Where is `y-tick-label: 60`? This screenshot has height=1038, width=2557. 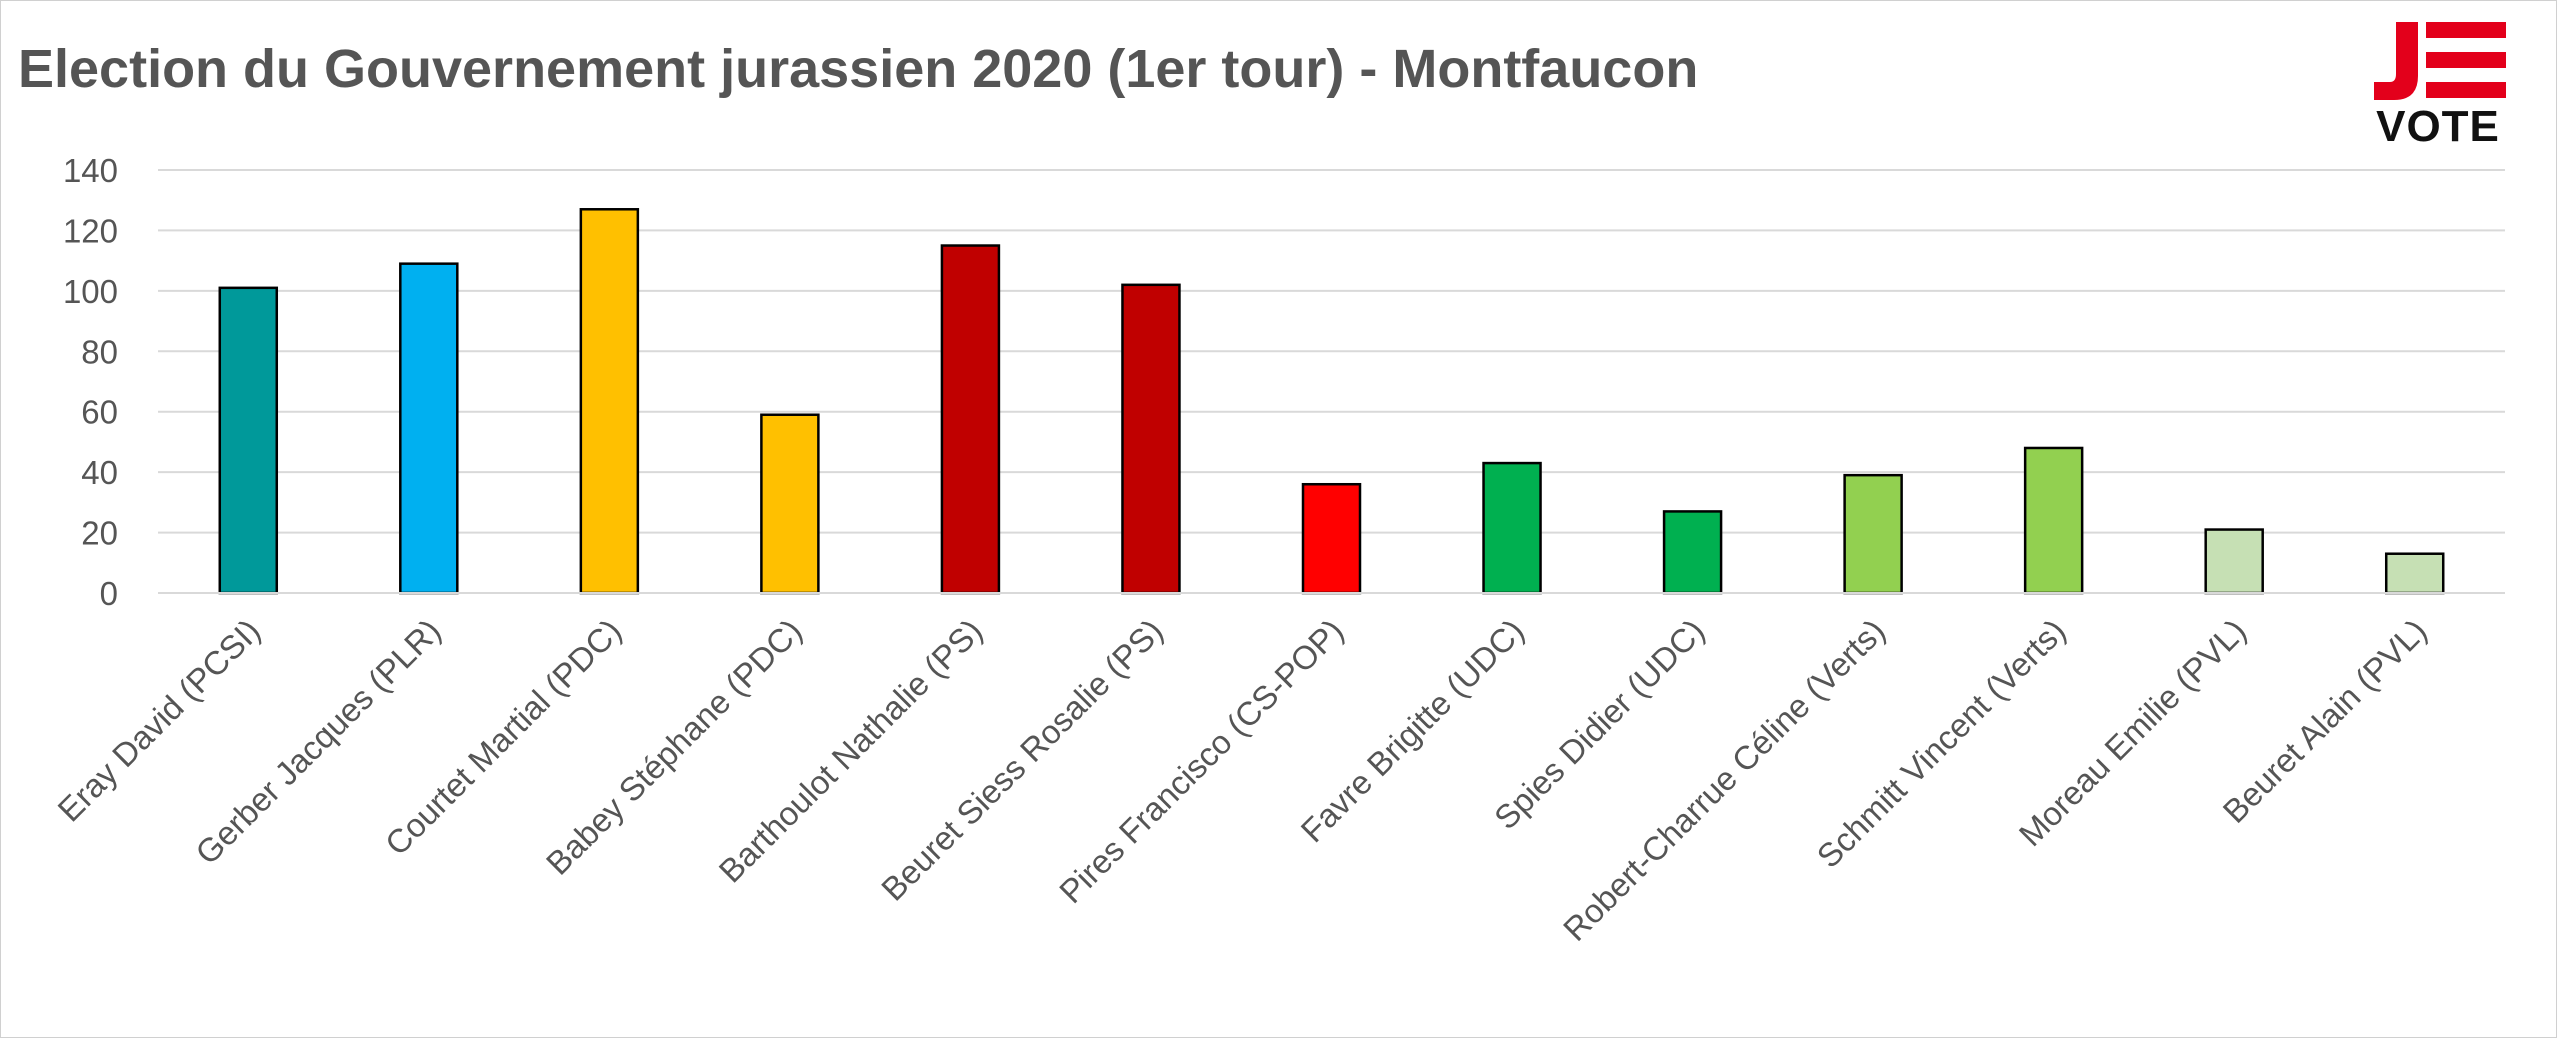 y-tick-label: 60 is located at coordinates (99, 412).